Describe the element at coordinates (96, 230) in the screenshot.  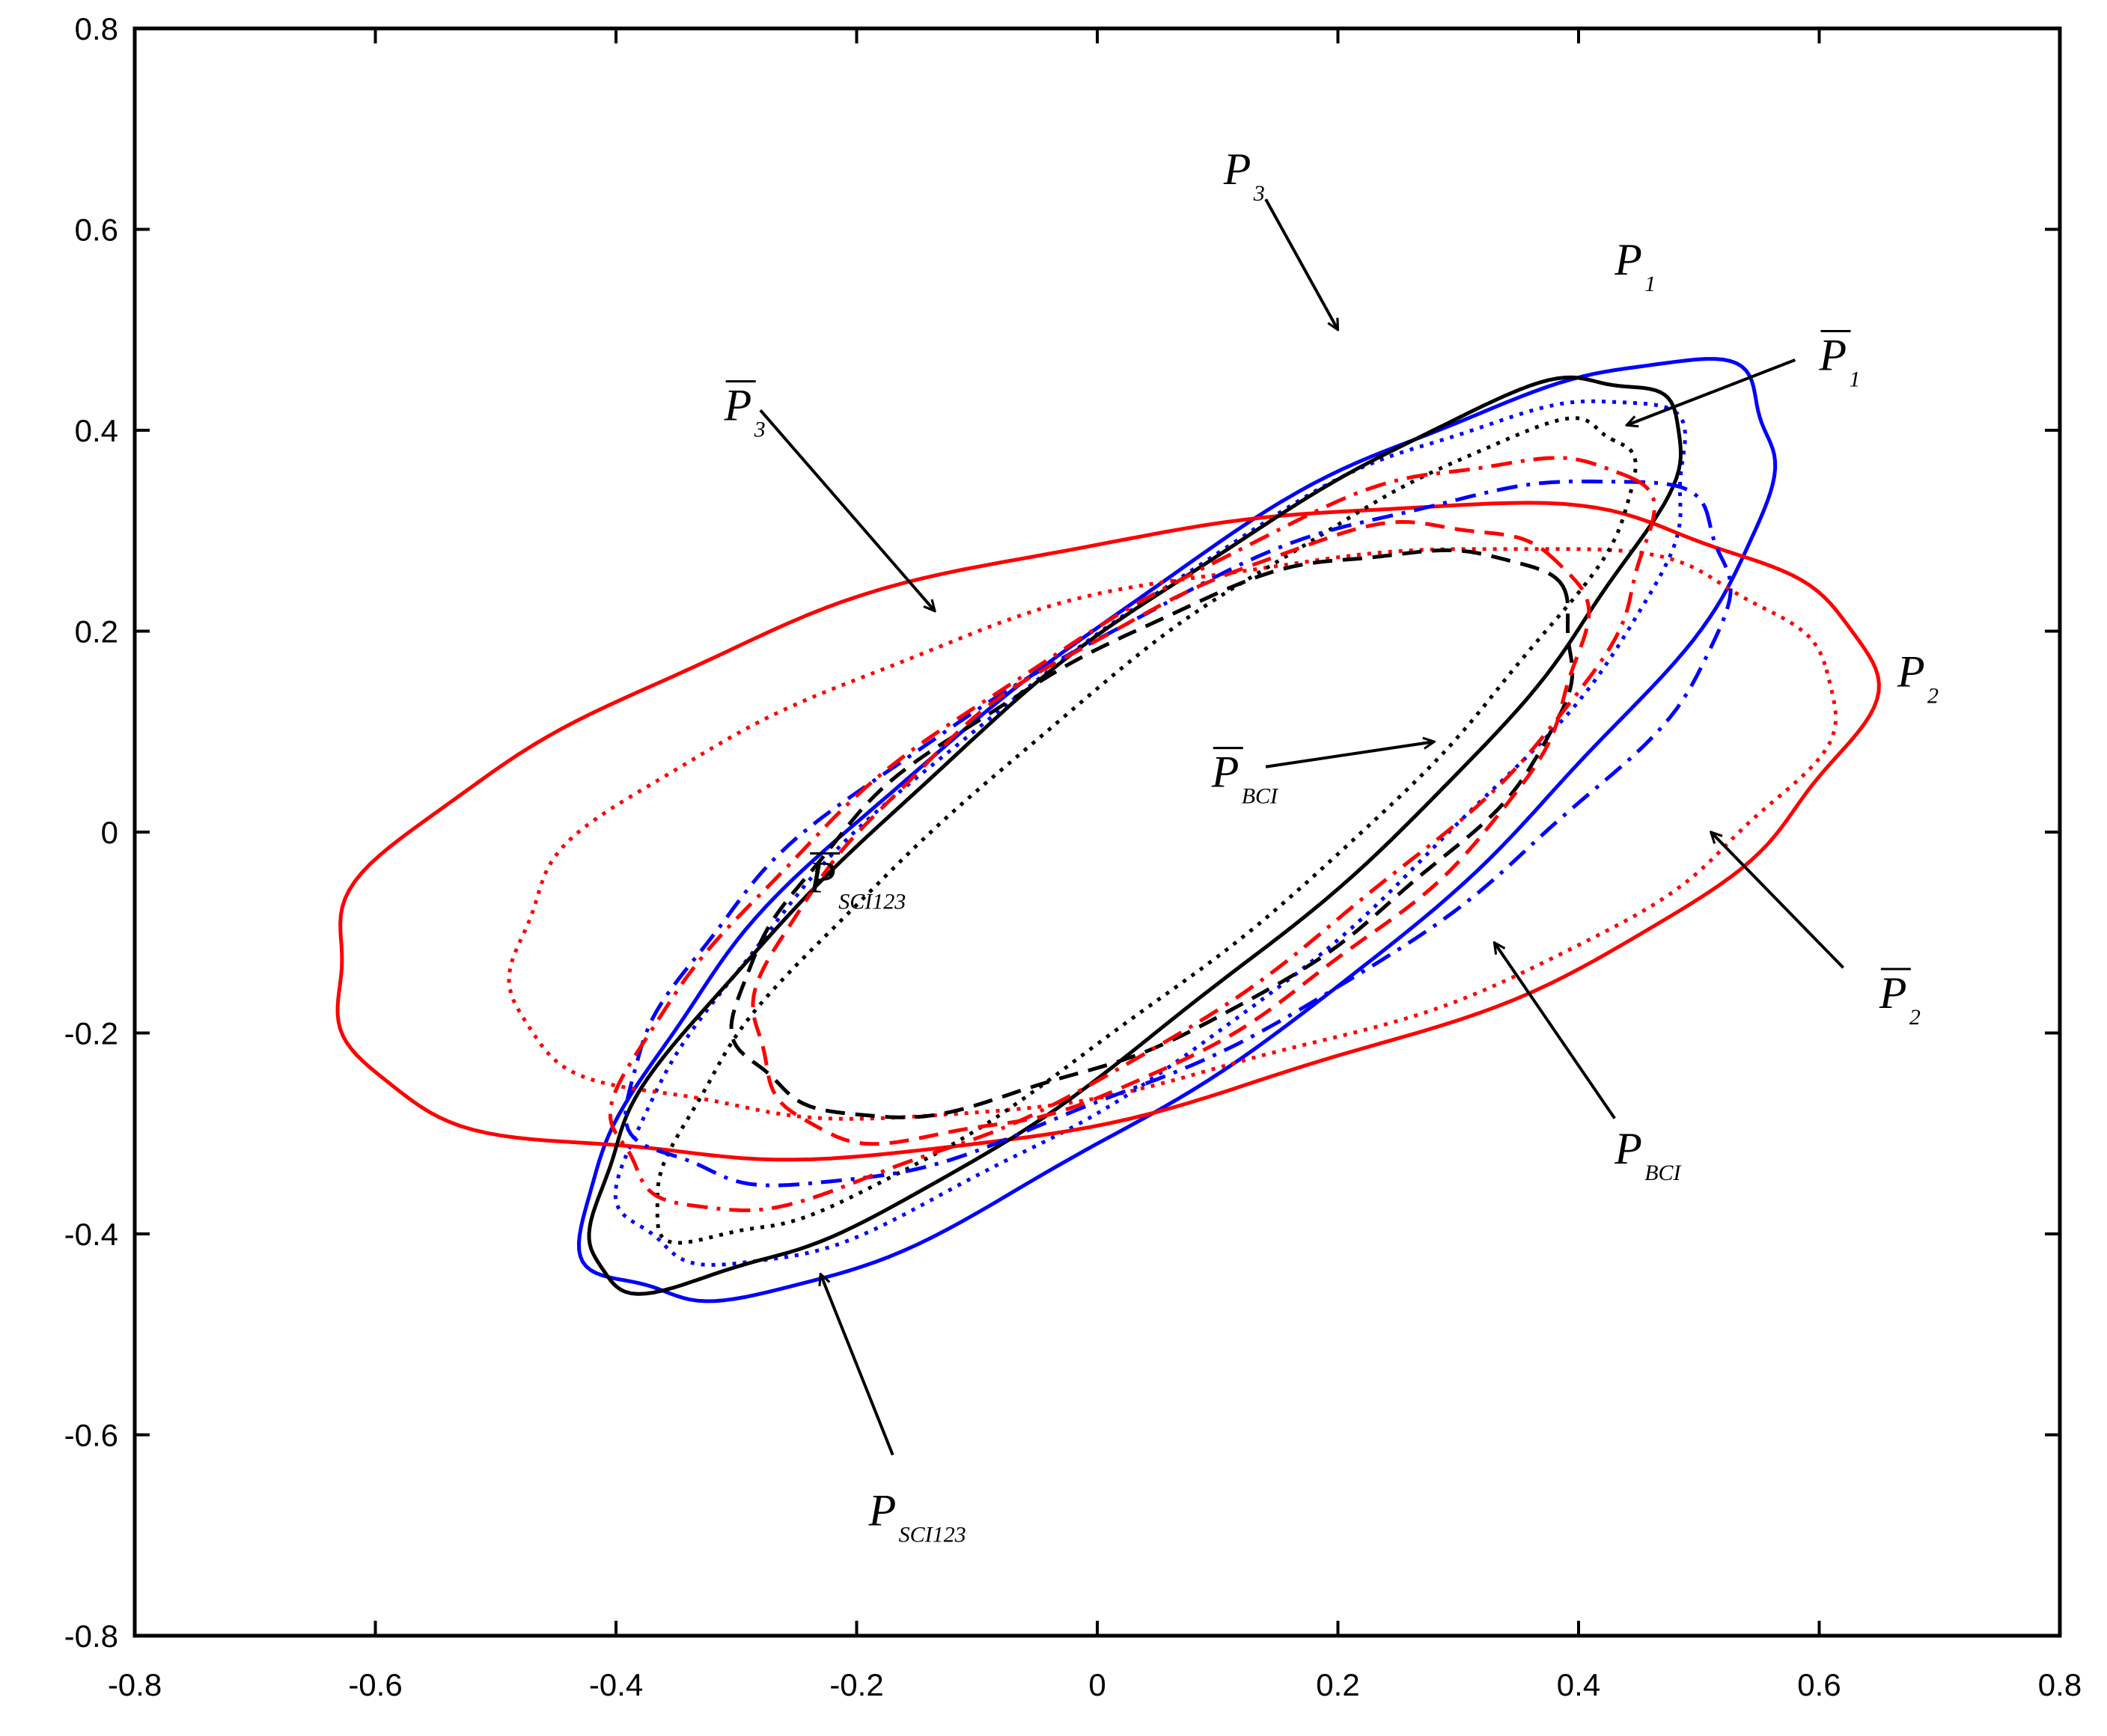
I see `y-tick-label: 0.6` at that location.